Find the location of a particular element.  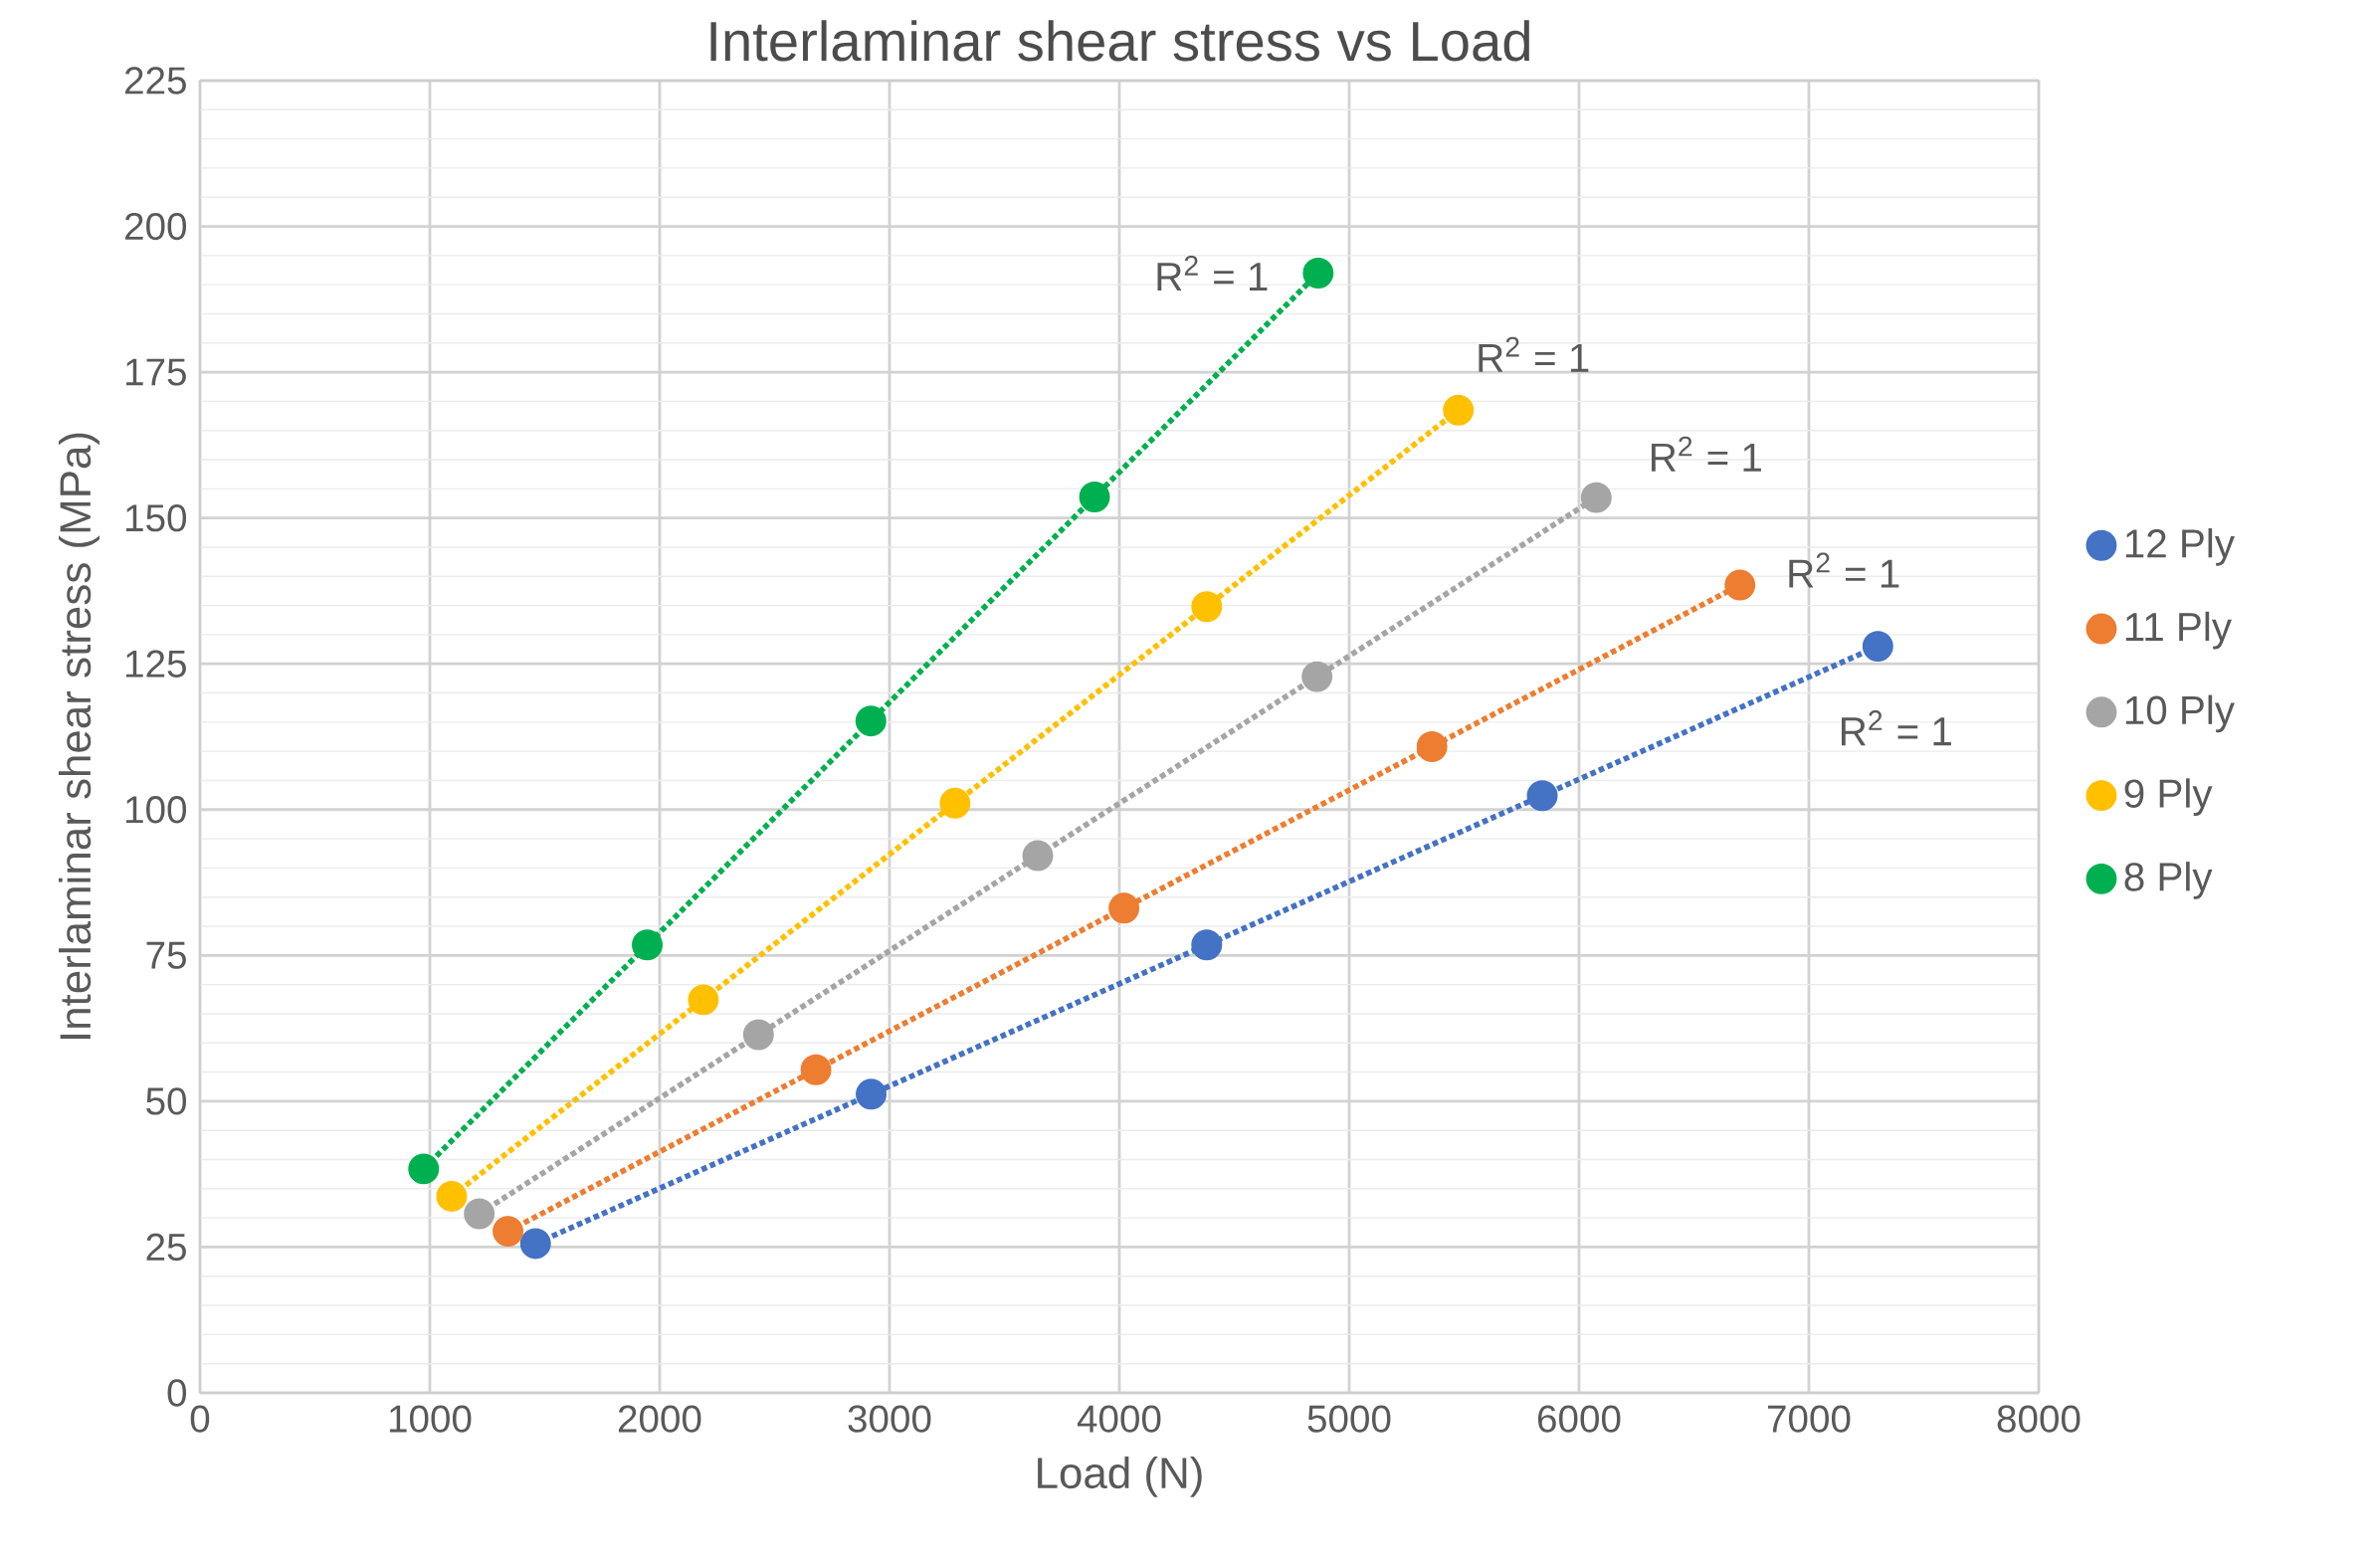

legend-label: 8 Ply is located at coordinates (2168, 880).